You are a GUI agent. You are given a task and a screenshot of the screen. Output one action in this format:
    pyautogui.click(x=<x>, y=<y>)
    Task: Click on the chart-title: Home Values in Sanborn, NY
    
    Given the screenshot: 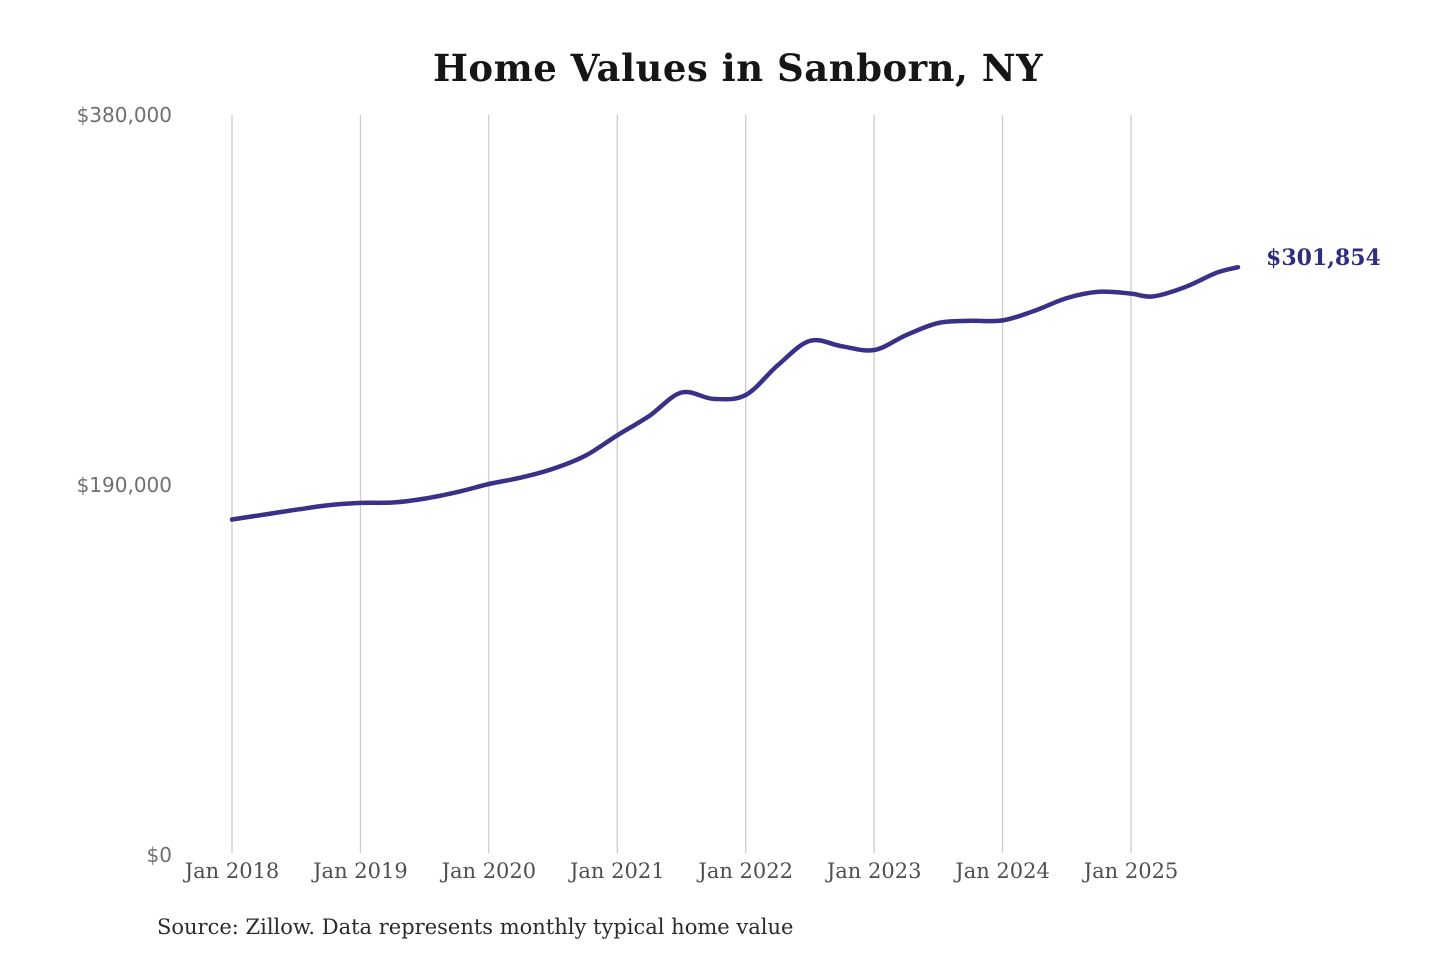 What is the action you would take?
    pyautogui.click(x=738, y=68)
    